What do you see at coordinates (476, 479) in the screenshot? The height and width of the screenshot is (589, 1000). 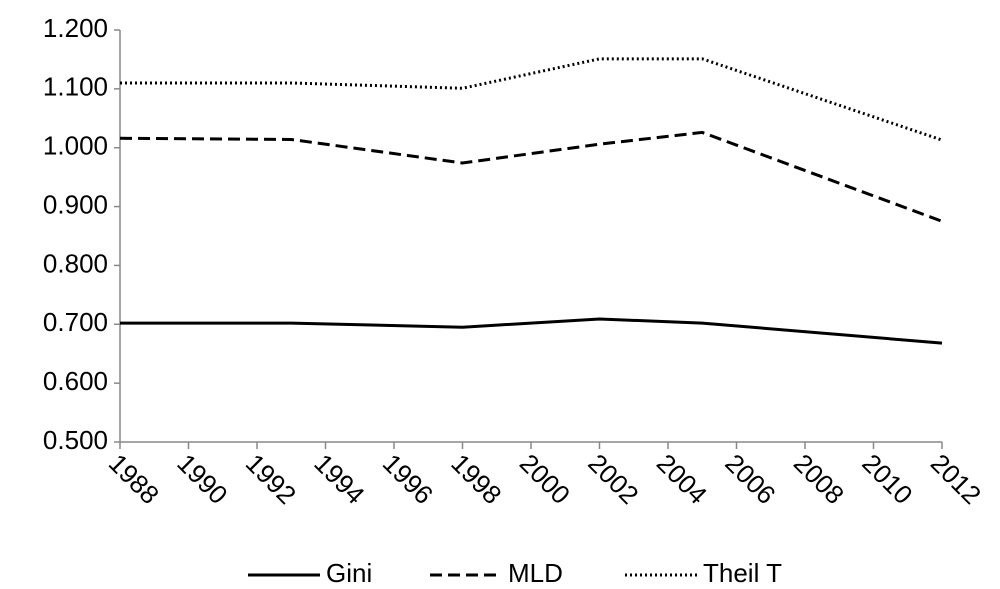 I see `x-tick-label: 1998` at bounding box center [476, 479].